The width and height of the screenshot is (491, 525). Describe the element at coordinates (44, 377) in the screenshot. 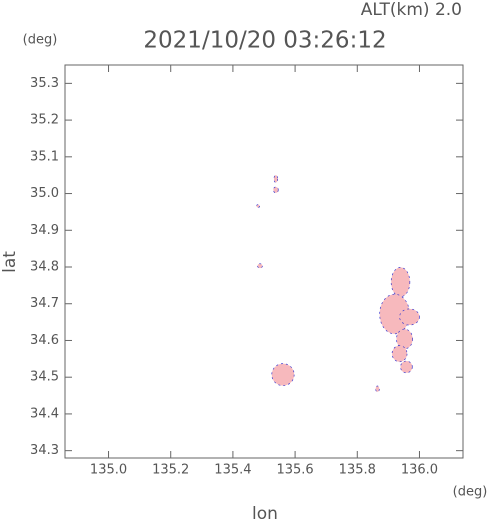

I see `y-tick-label: 34.5` at that location.